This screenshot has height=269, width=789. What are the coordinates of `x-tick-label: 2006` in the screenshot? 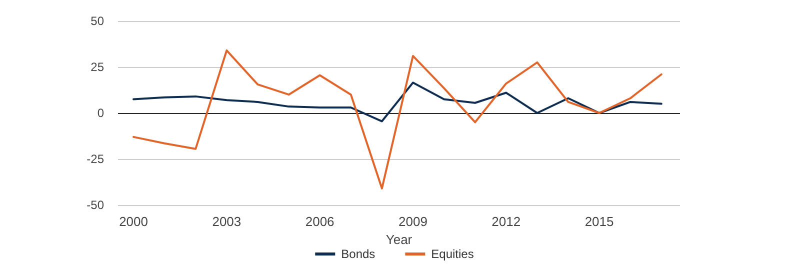 It's located at (319, 221).